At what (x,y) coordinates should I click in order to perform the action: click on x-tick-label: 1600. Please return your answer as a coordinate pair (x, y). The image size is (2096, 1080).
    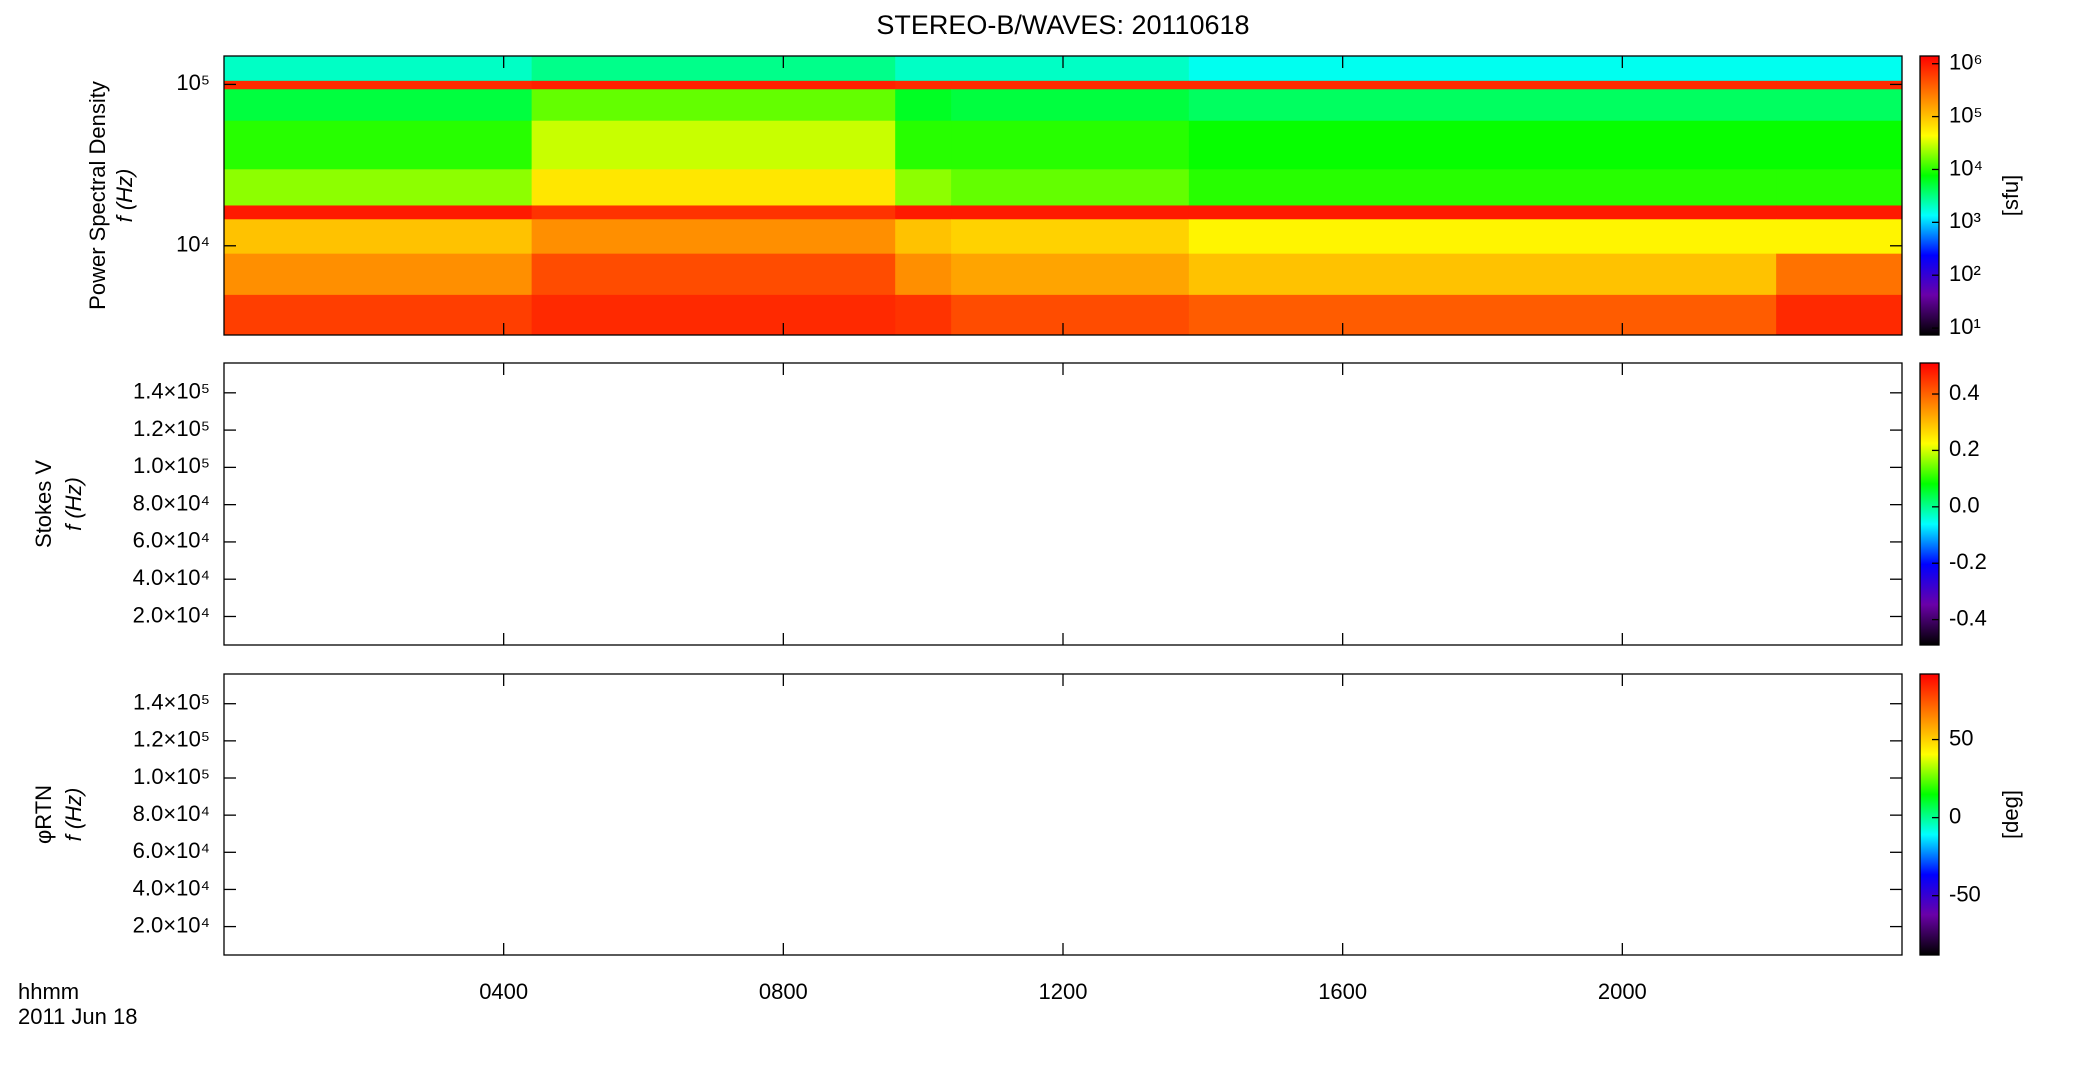
    Looking at the image, I should click on (1342, 991).